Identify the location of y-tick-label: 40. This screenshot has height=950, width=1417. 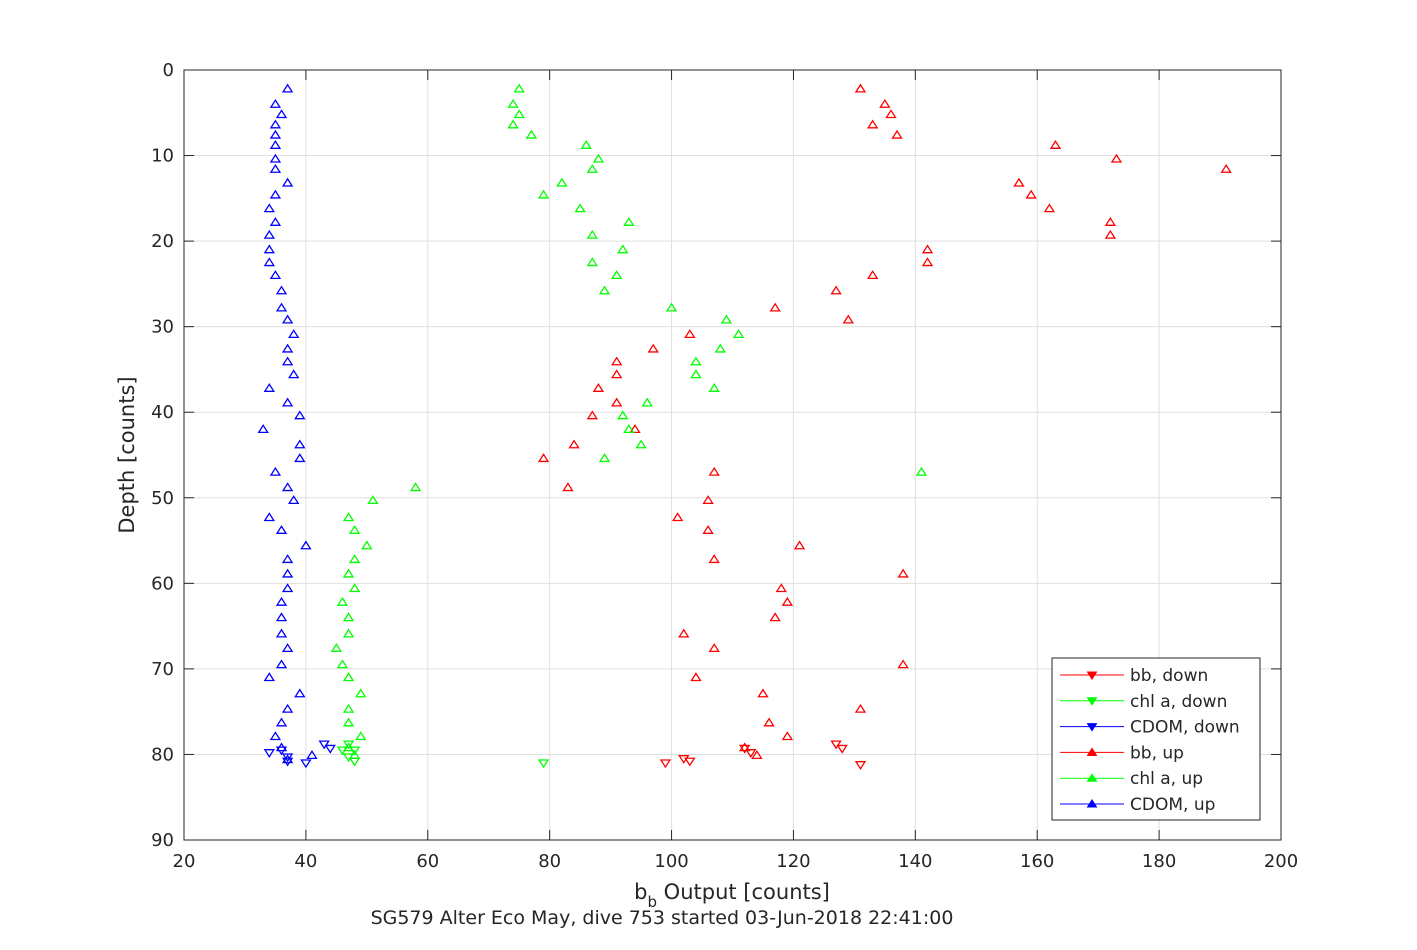
(162, 412).